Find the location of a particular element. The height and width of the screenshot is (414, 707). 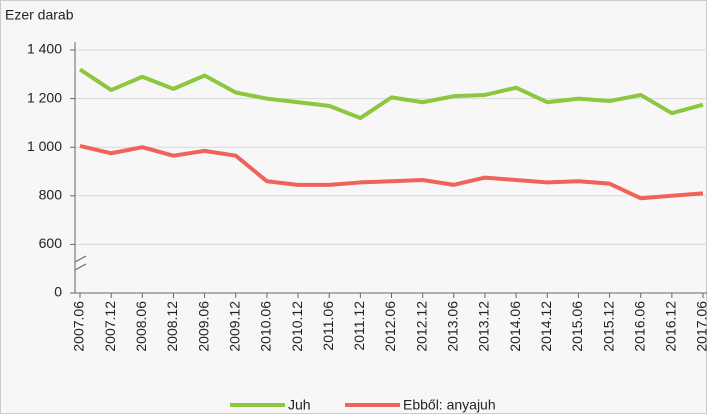

y-tick-label: 800 is located at coordinates (51, 195).